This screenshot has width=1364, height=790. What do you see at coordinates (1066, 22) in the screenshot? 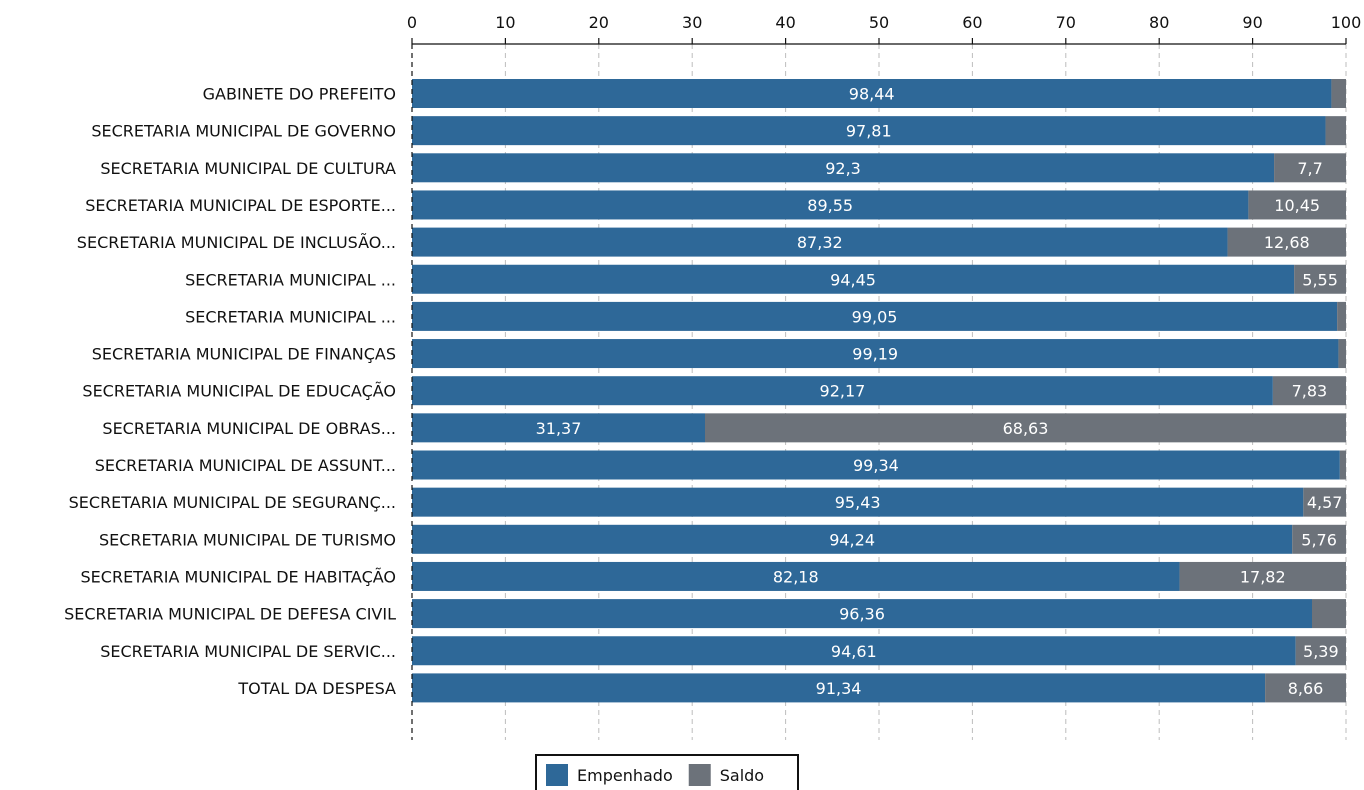
I see `x-tick-label-70: 70` at bounding box center [1066, 22].